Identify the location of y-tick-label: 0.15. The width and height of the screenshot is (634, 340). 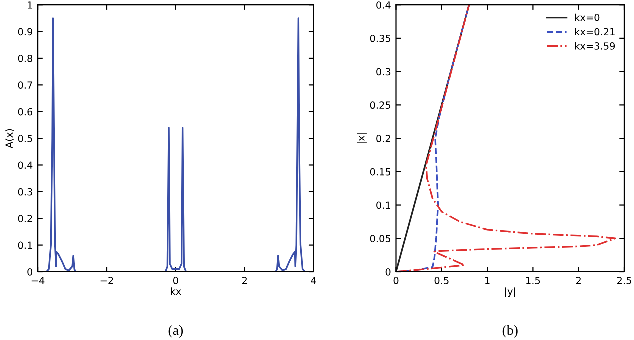
(380, 172).